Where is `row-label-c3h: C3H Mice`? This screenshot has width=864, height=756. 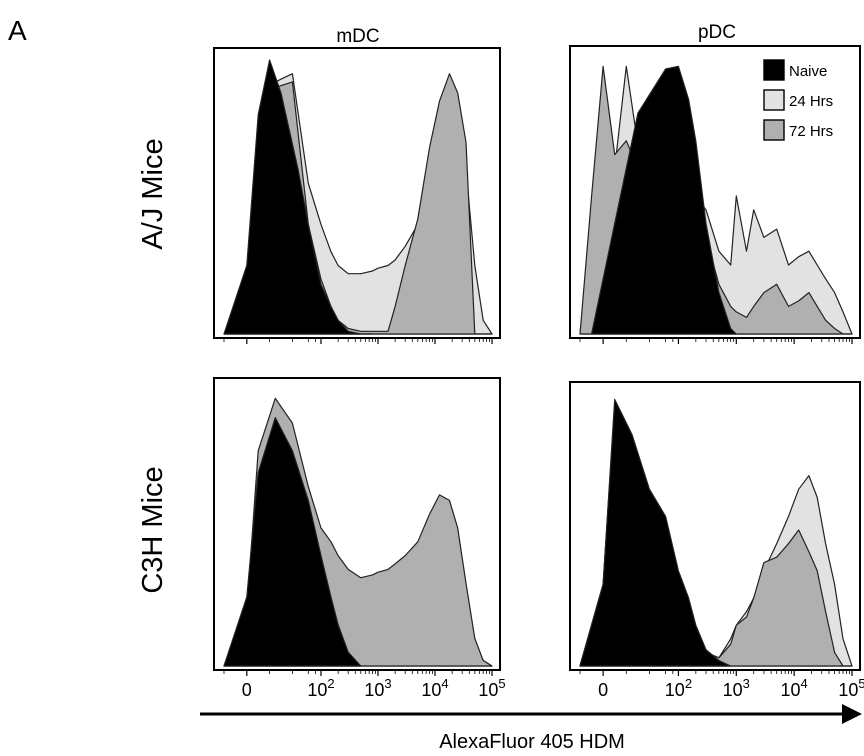 row-label-c3h: C3H Mice is located at coordinates (153, 529).